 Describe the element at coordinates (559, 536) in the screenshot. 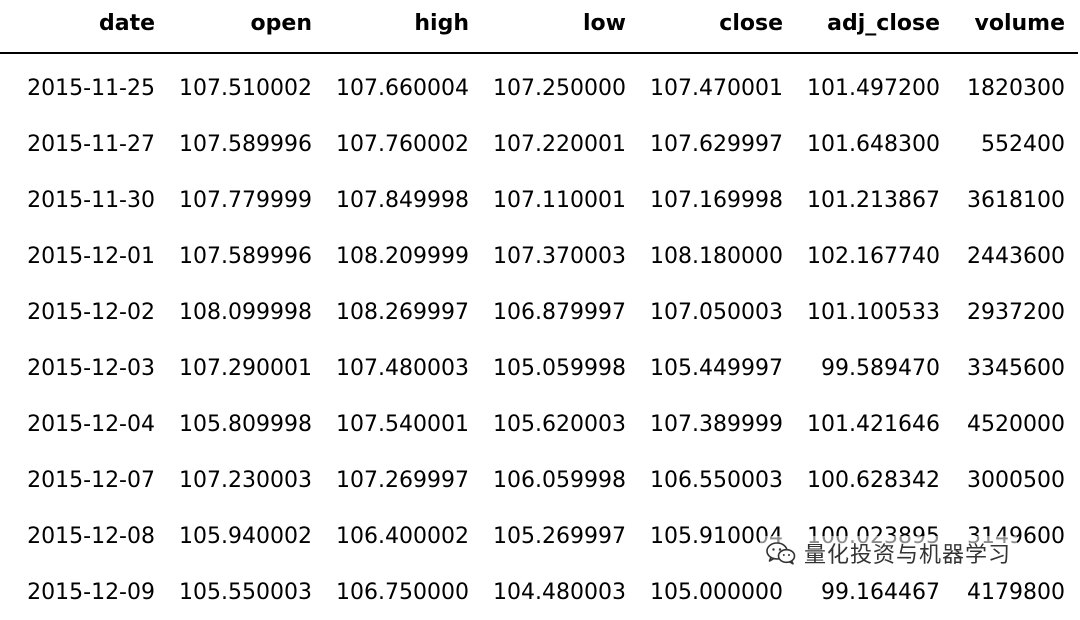

I see `cell-low: 105.269997` at that location.